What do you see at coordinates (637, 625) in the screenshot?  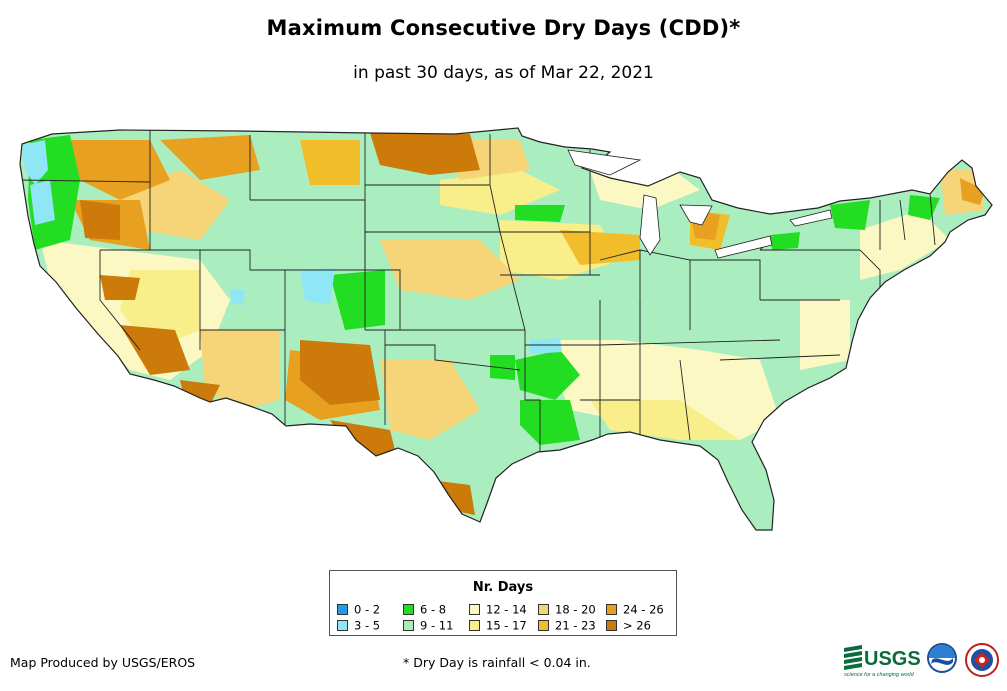 I see `legend-label: > 26` at bounding box center [637, 625].